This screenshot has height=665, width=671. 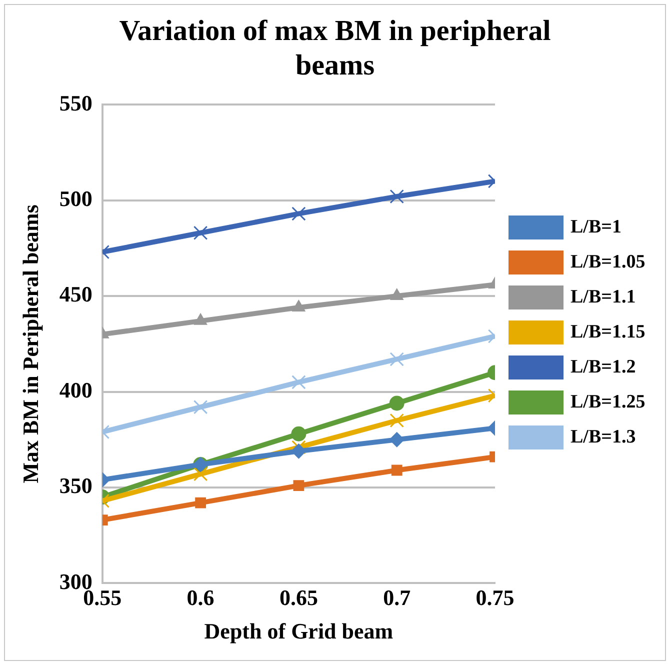 I want to click on y-axis-title: Max BM in Peripheral beams, so click(x=30, y=344).